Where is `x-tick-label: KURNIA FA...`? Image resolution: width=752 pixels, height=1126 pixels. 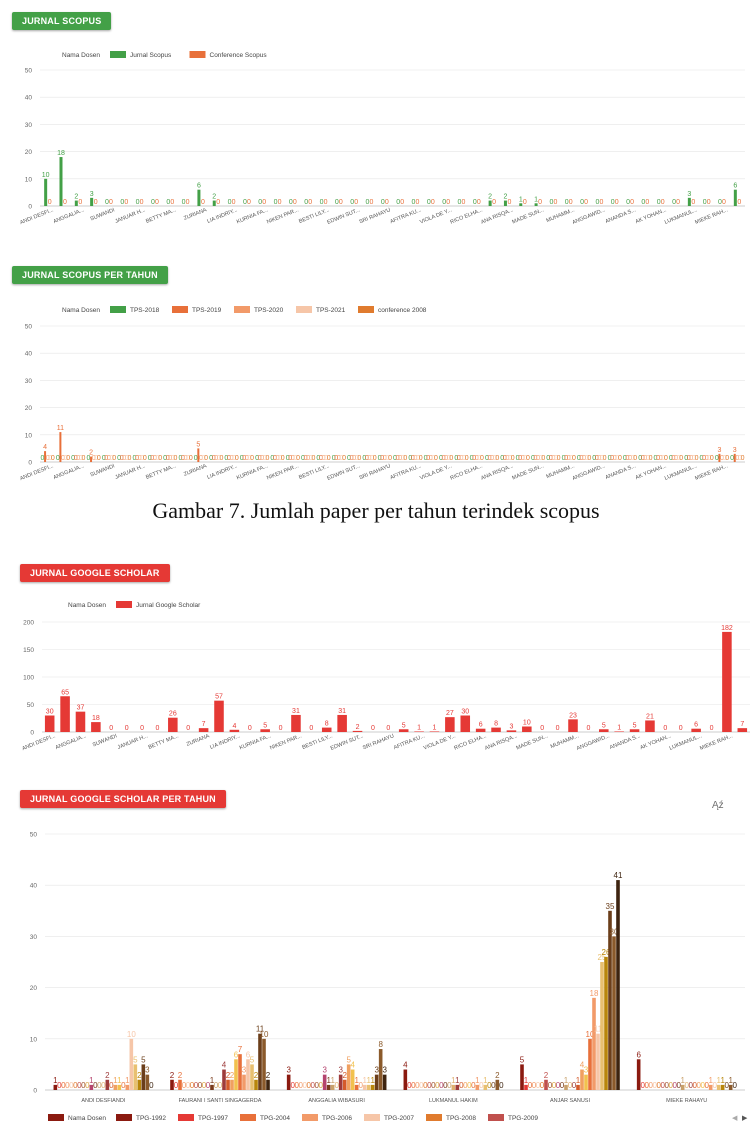
x-tick-label: KURNIA FA... is located at coordinates (253, 472).